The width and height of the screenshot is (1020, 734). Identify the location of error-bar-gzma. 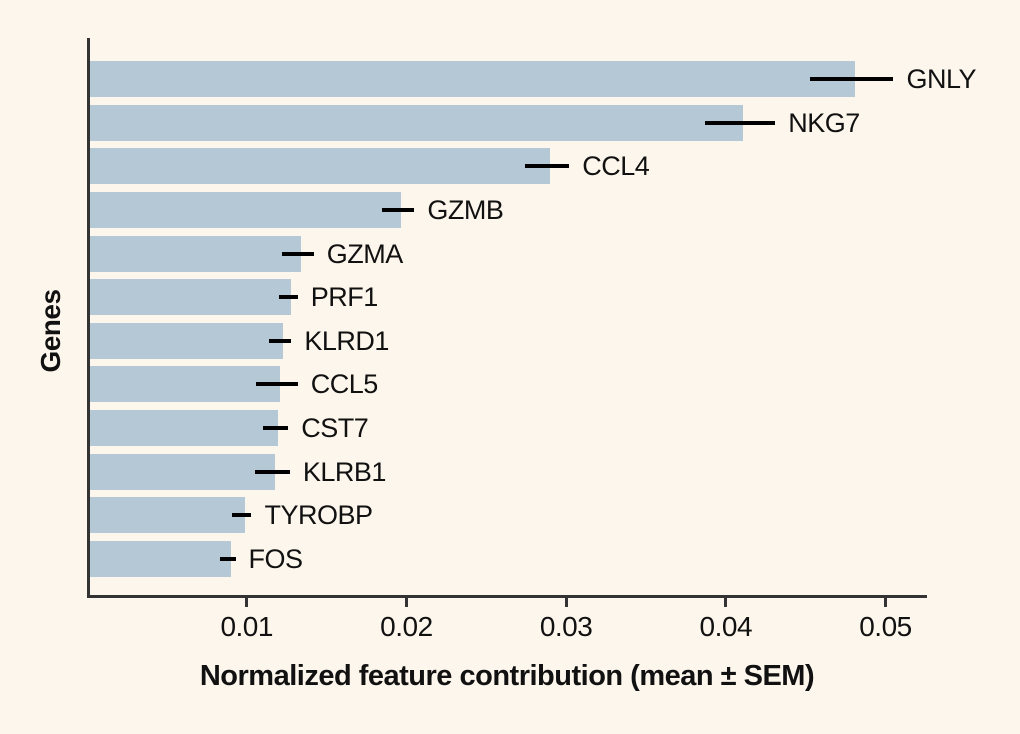
(297, 253).